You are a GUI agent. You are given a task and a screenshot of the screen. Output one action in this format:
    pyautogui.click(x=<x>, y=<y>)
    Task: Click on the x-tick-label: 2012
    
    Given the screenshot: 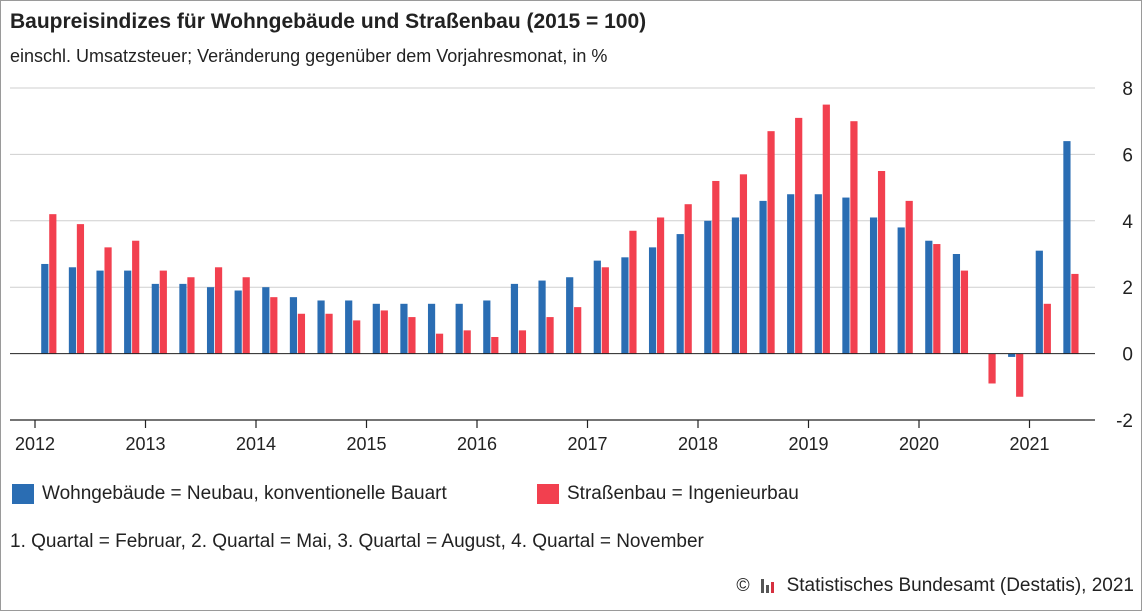 What is the action you would take?
    pyautogui.click(x=35, y=444)
    